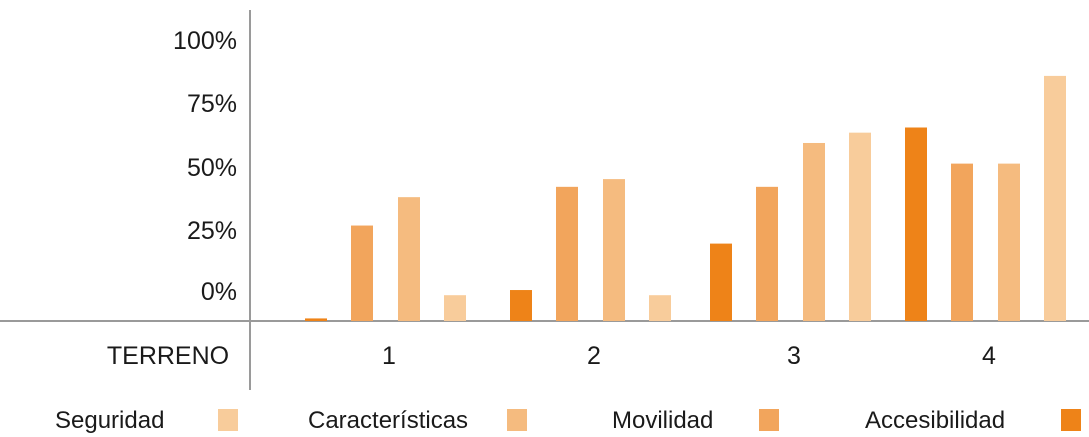 The width and height of the screenshot is (1089, 437). What do you see at coordinates (109, 420) in the screenshot?
I see `legend-label: Seguridad` at bounding box center [109, 420].